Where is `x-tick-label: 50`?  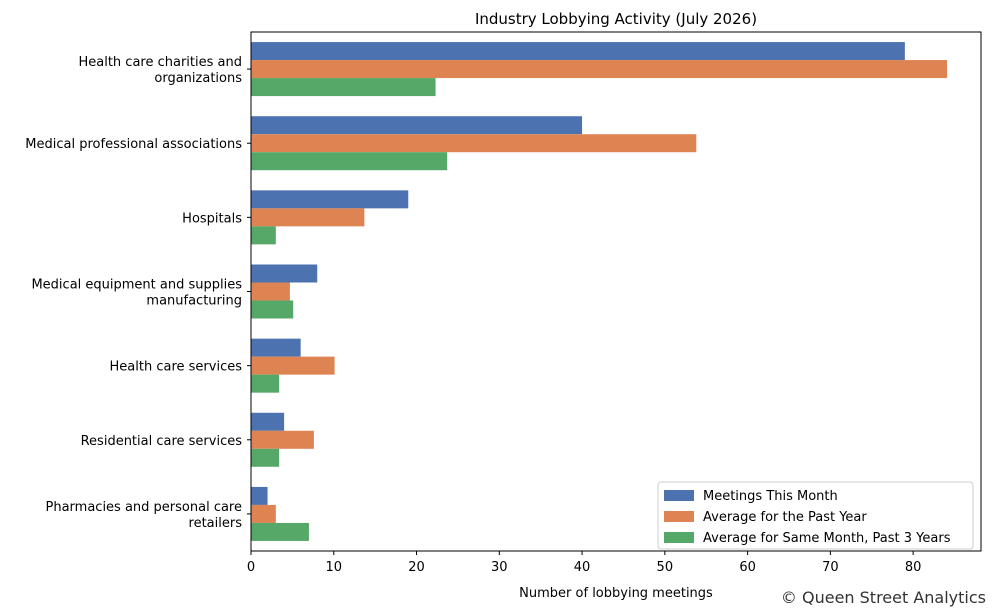 x-tick-label: 50 is located at coordinates (665, 567).